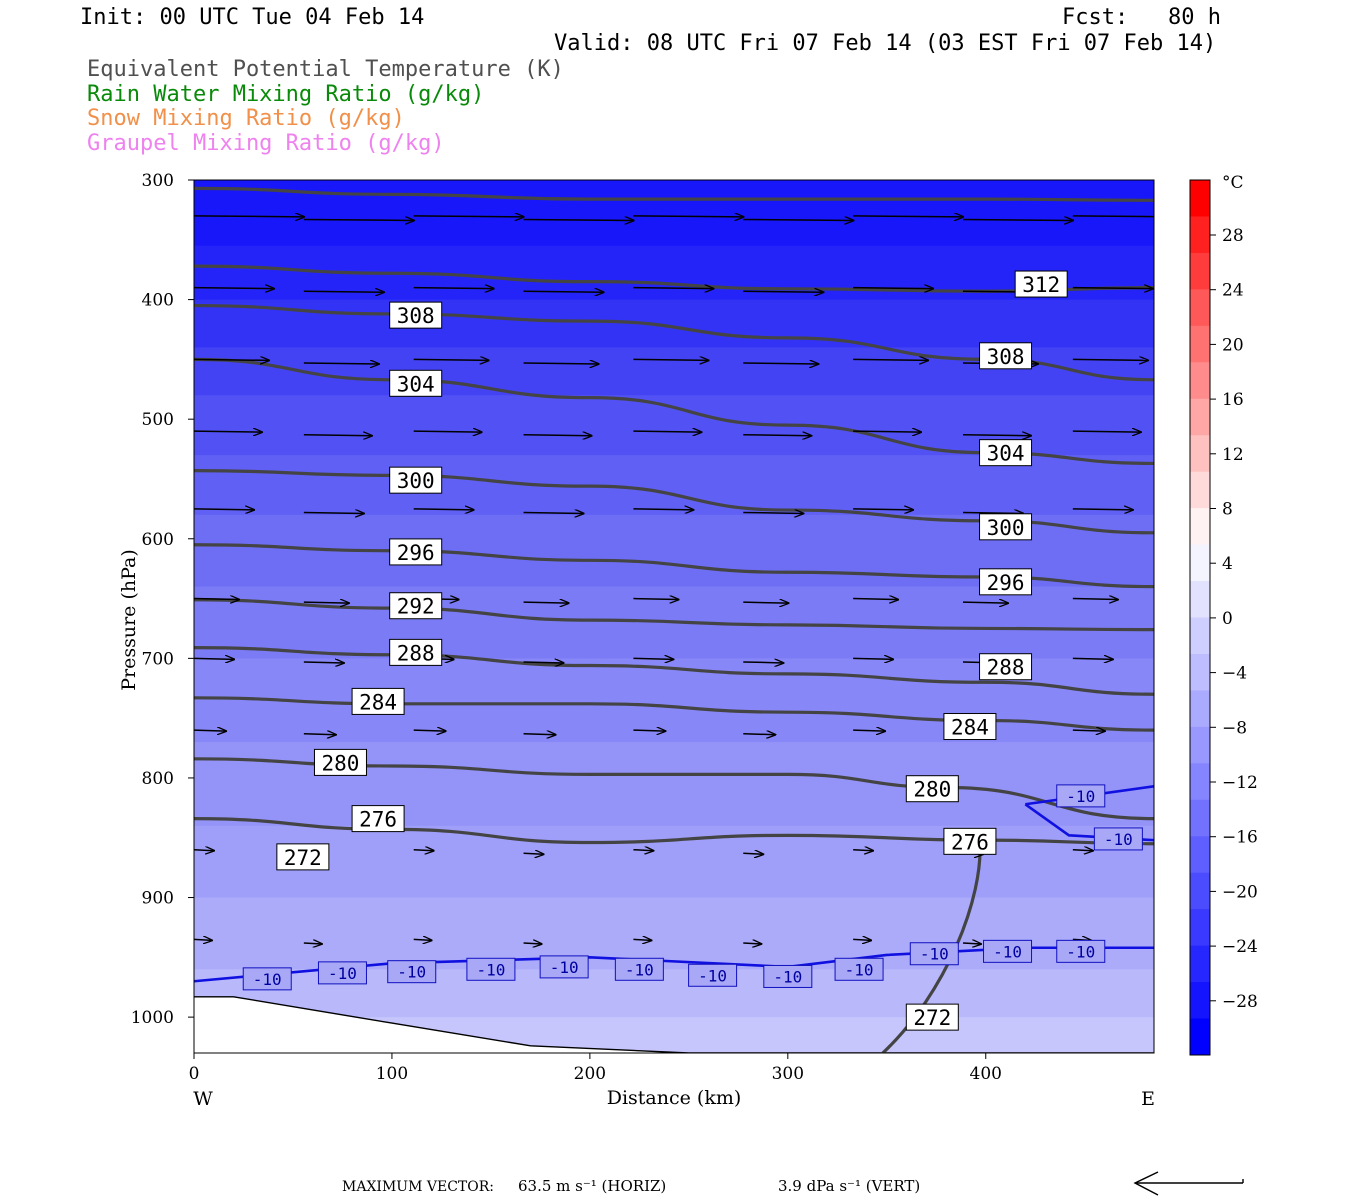 The height and width of the screenshot is (1200, 1350). I want to click on x-east-label: E, so click(1148, 1099).